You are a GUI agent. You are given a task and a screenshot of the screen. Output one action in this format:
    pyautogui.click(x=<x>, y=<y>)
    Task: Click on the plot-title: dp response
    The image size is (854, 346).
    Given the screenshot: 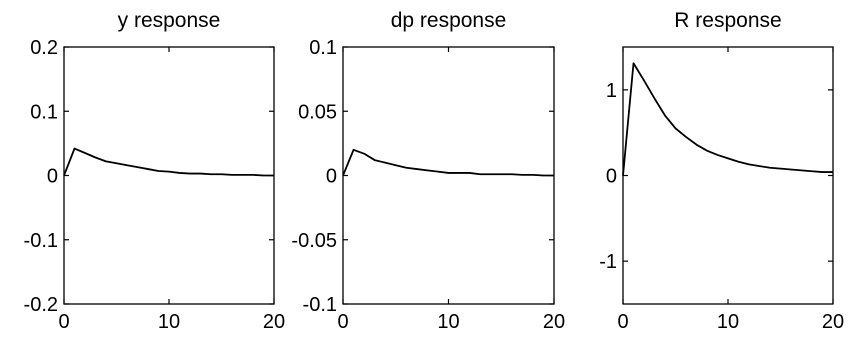 What is the action you would take?
    pyautogui.click(x=449, y=20)
    